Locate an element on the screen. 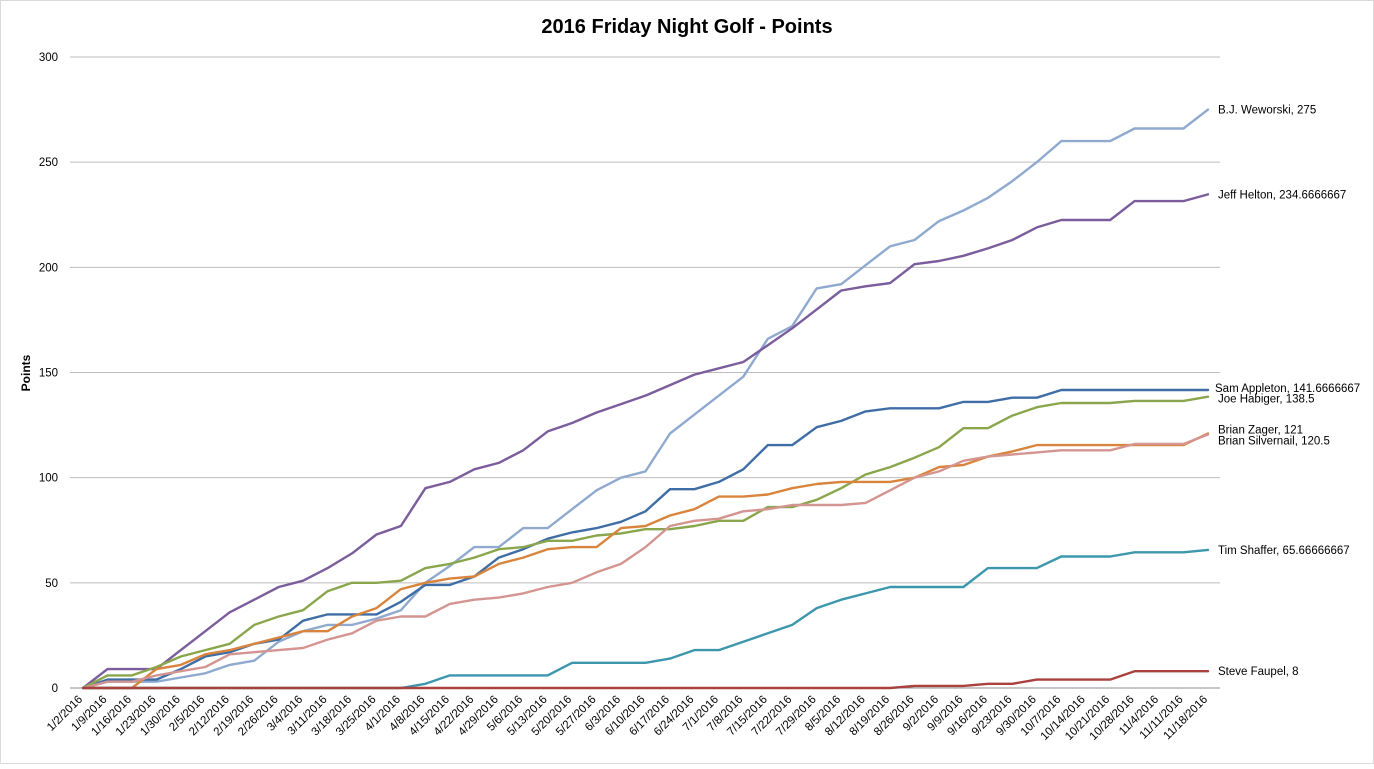 The height and width of the screenshot is (769, 1374). chart-title: 2016 Friday Night Golf - Points is located at coordinates (686, 27).